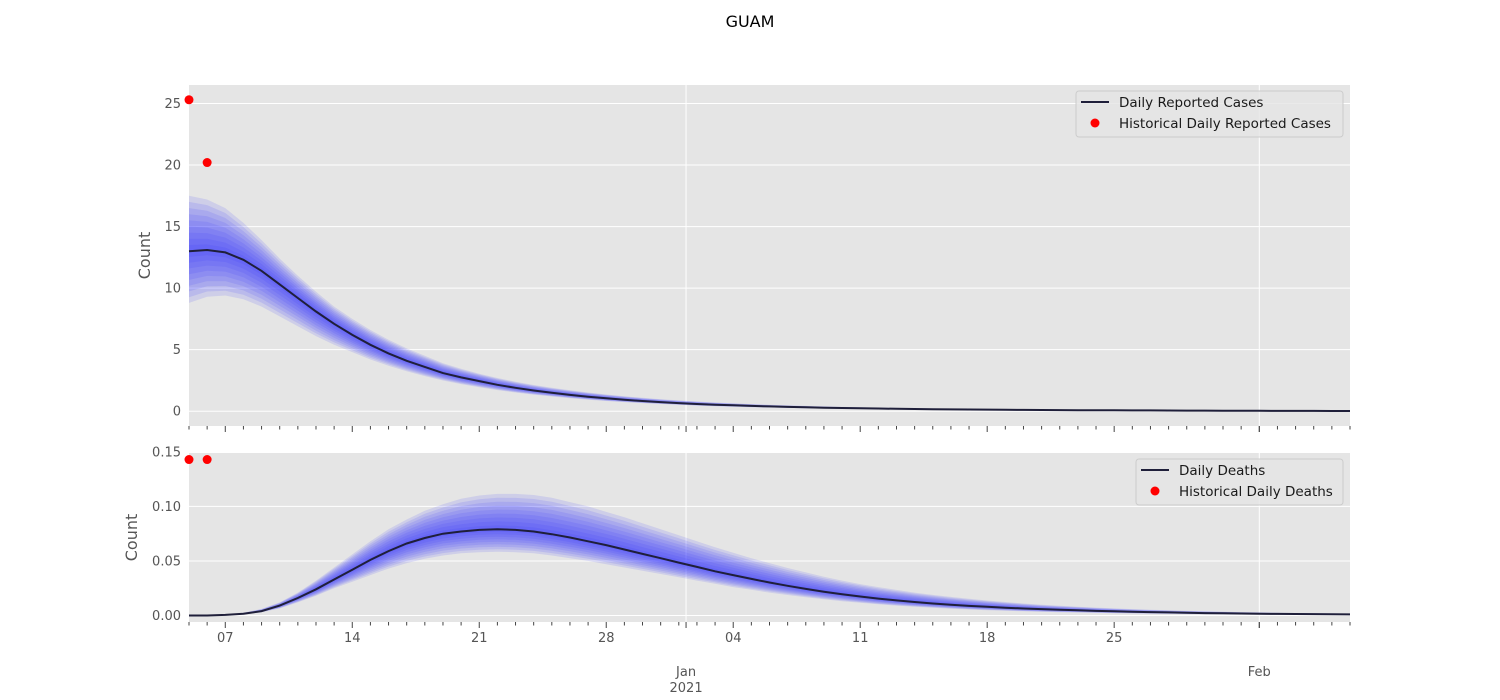  What do you see at coordinates (1225, 124) in the screenshot?
I see `cases-legend-label-scatter: Historical Daily Reported Cases` at bounding box center [1225, 124].